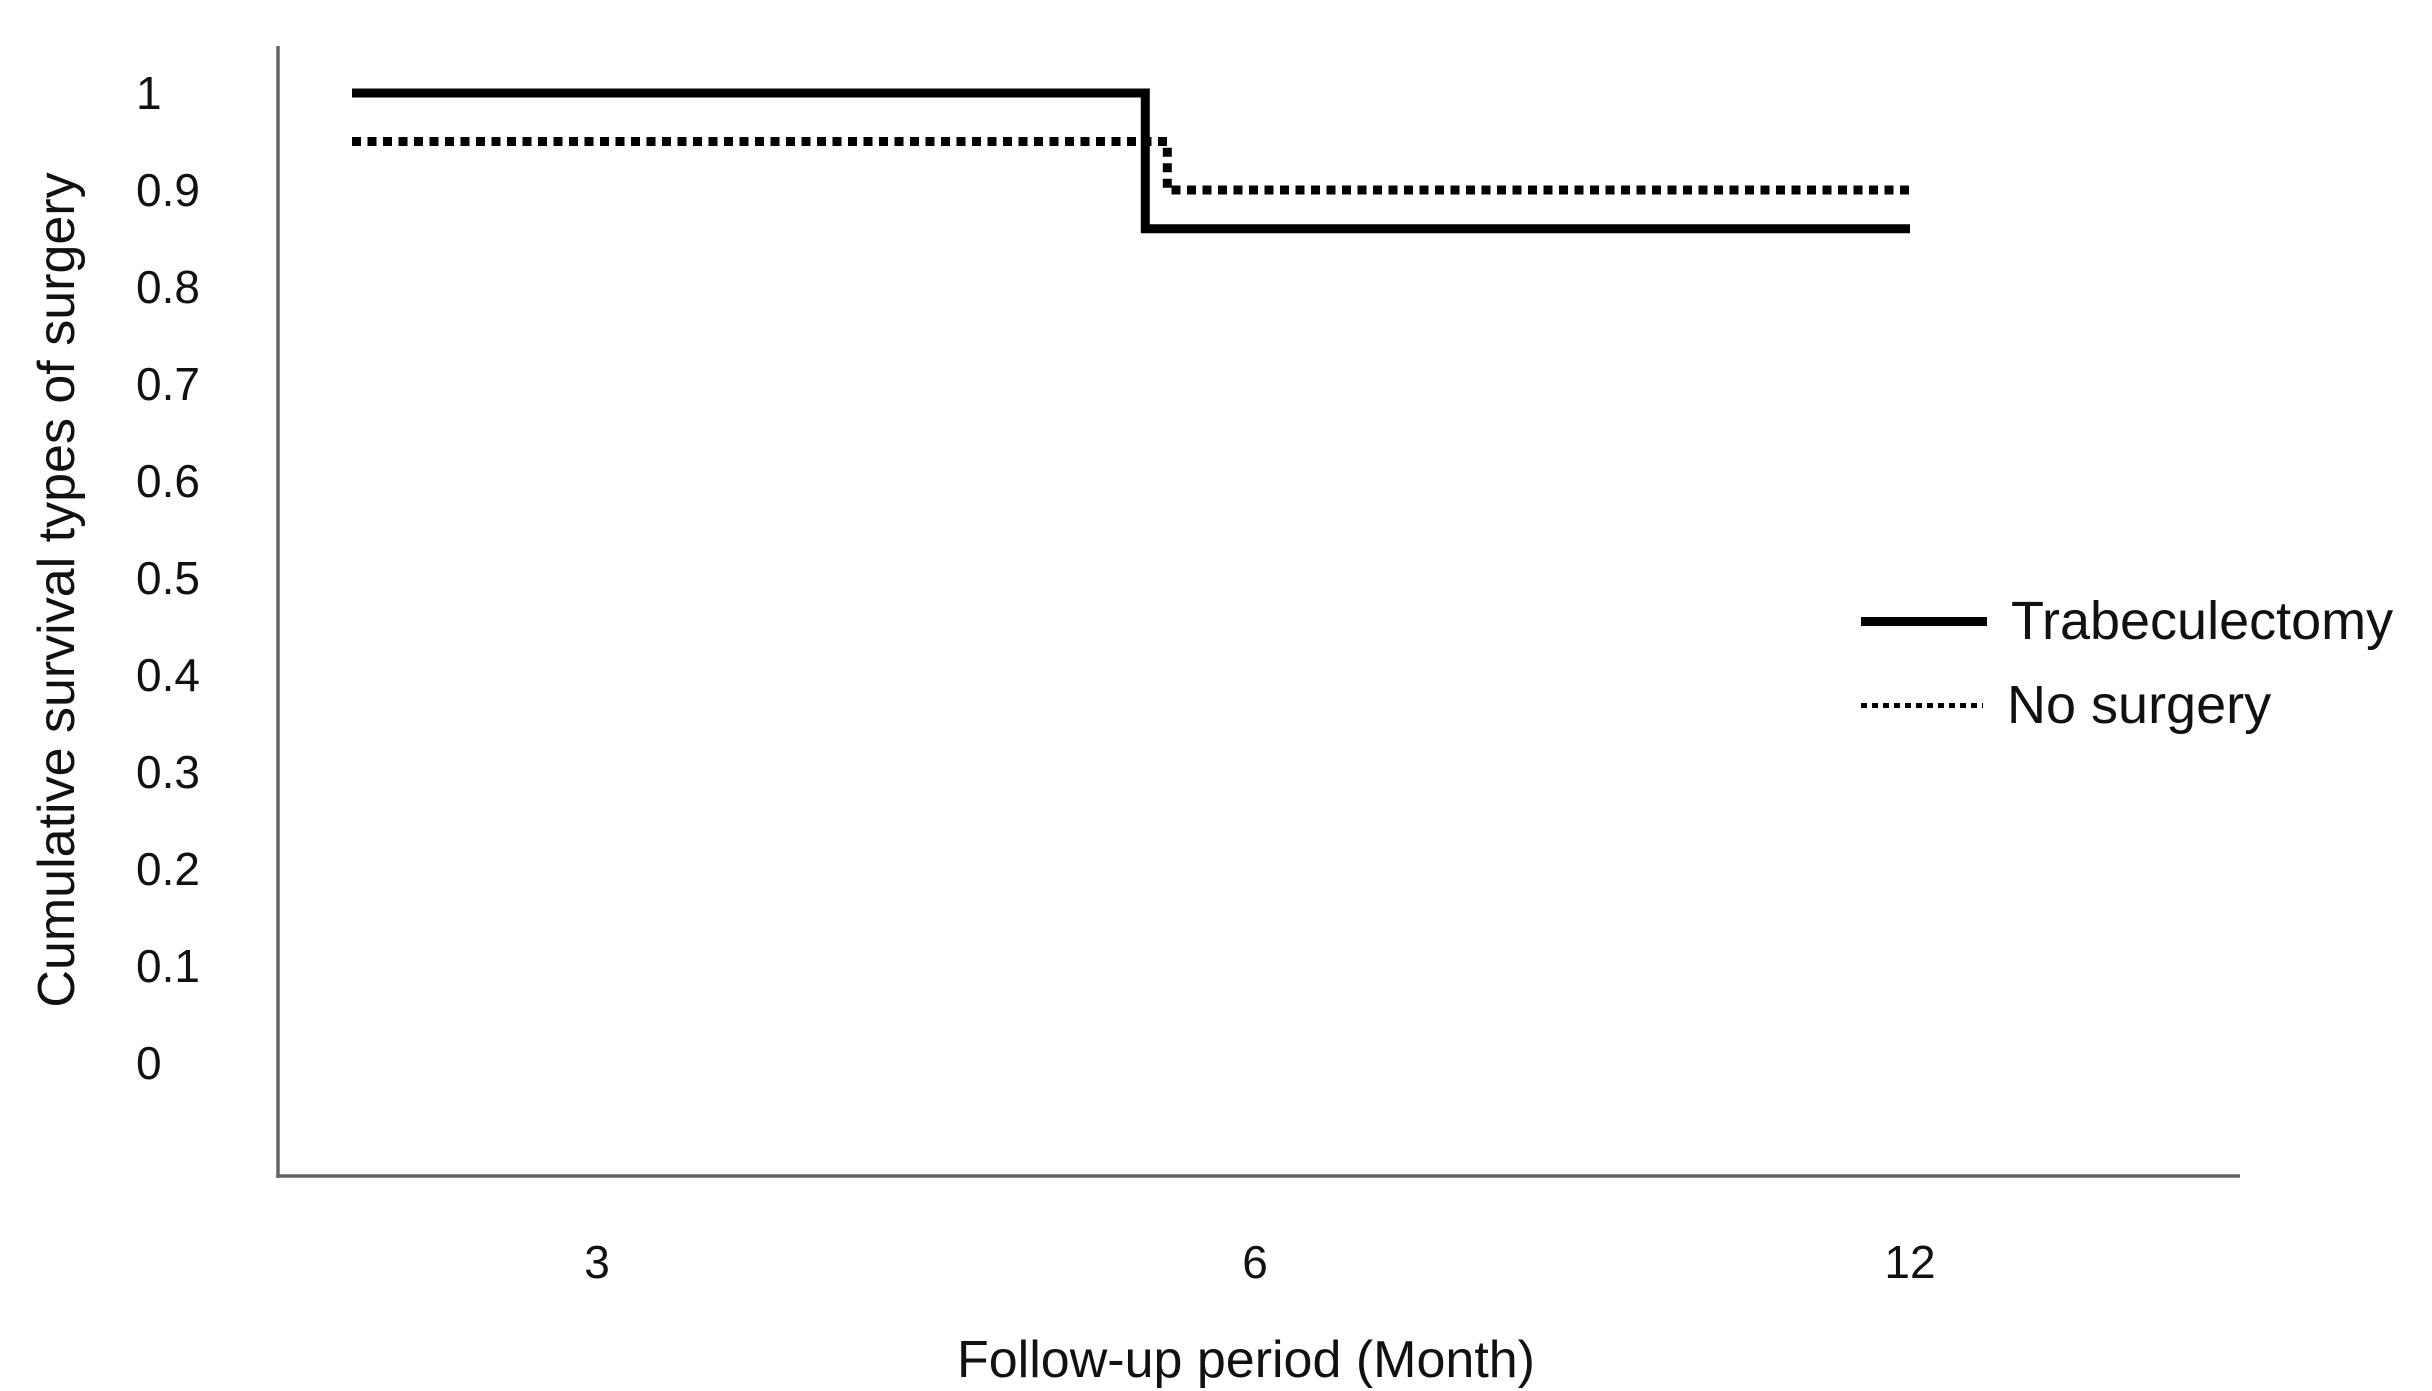  What do you see at coordinates (168, 772) in the screenshot?
I see `y-tick-label-0.3: 0.3` at bounding box center [168, 772].